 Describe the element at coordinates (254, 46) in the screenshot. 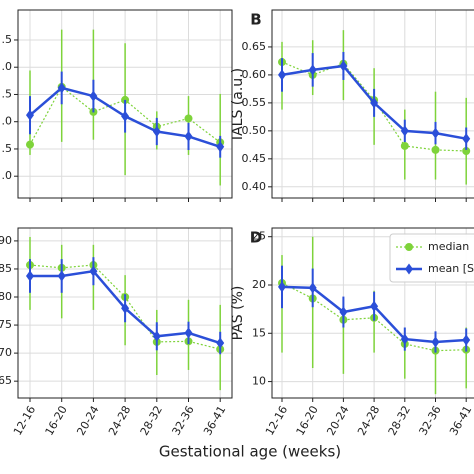

I see `y-tick-label: 0.65` at that location.